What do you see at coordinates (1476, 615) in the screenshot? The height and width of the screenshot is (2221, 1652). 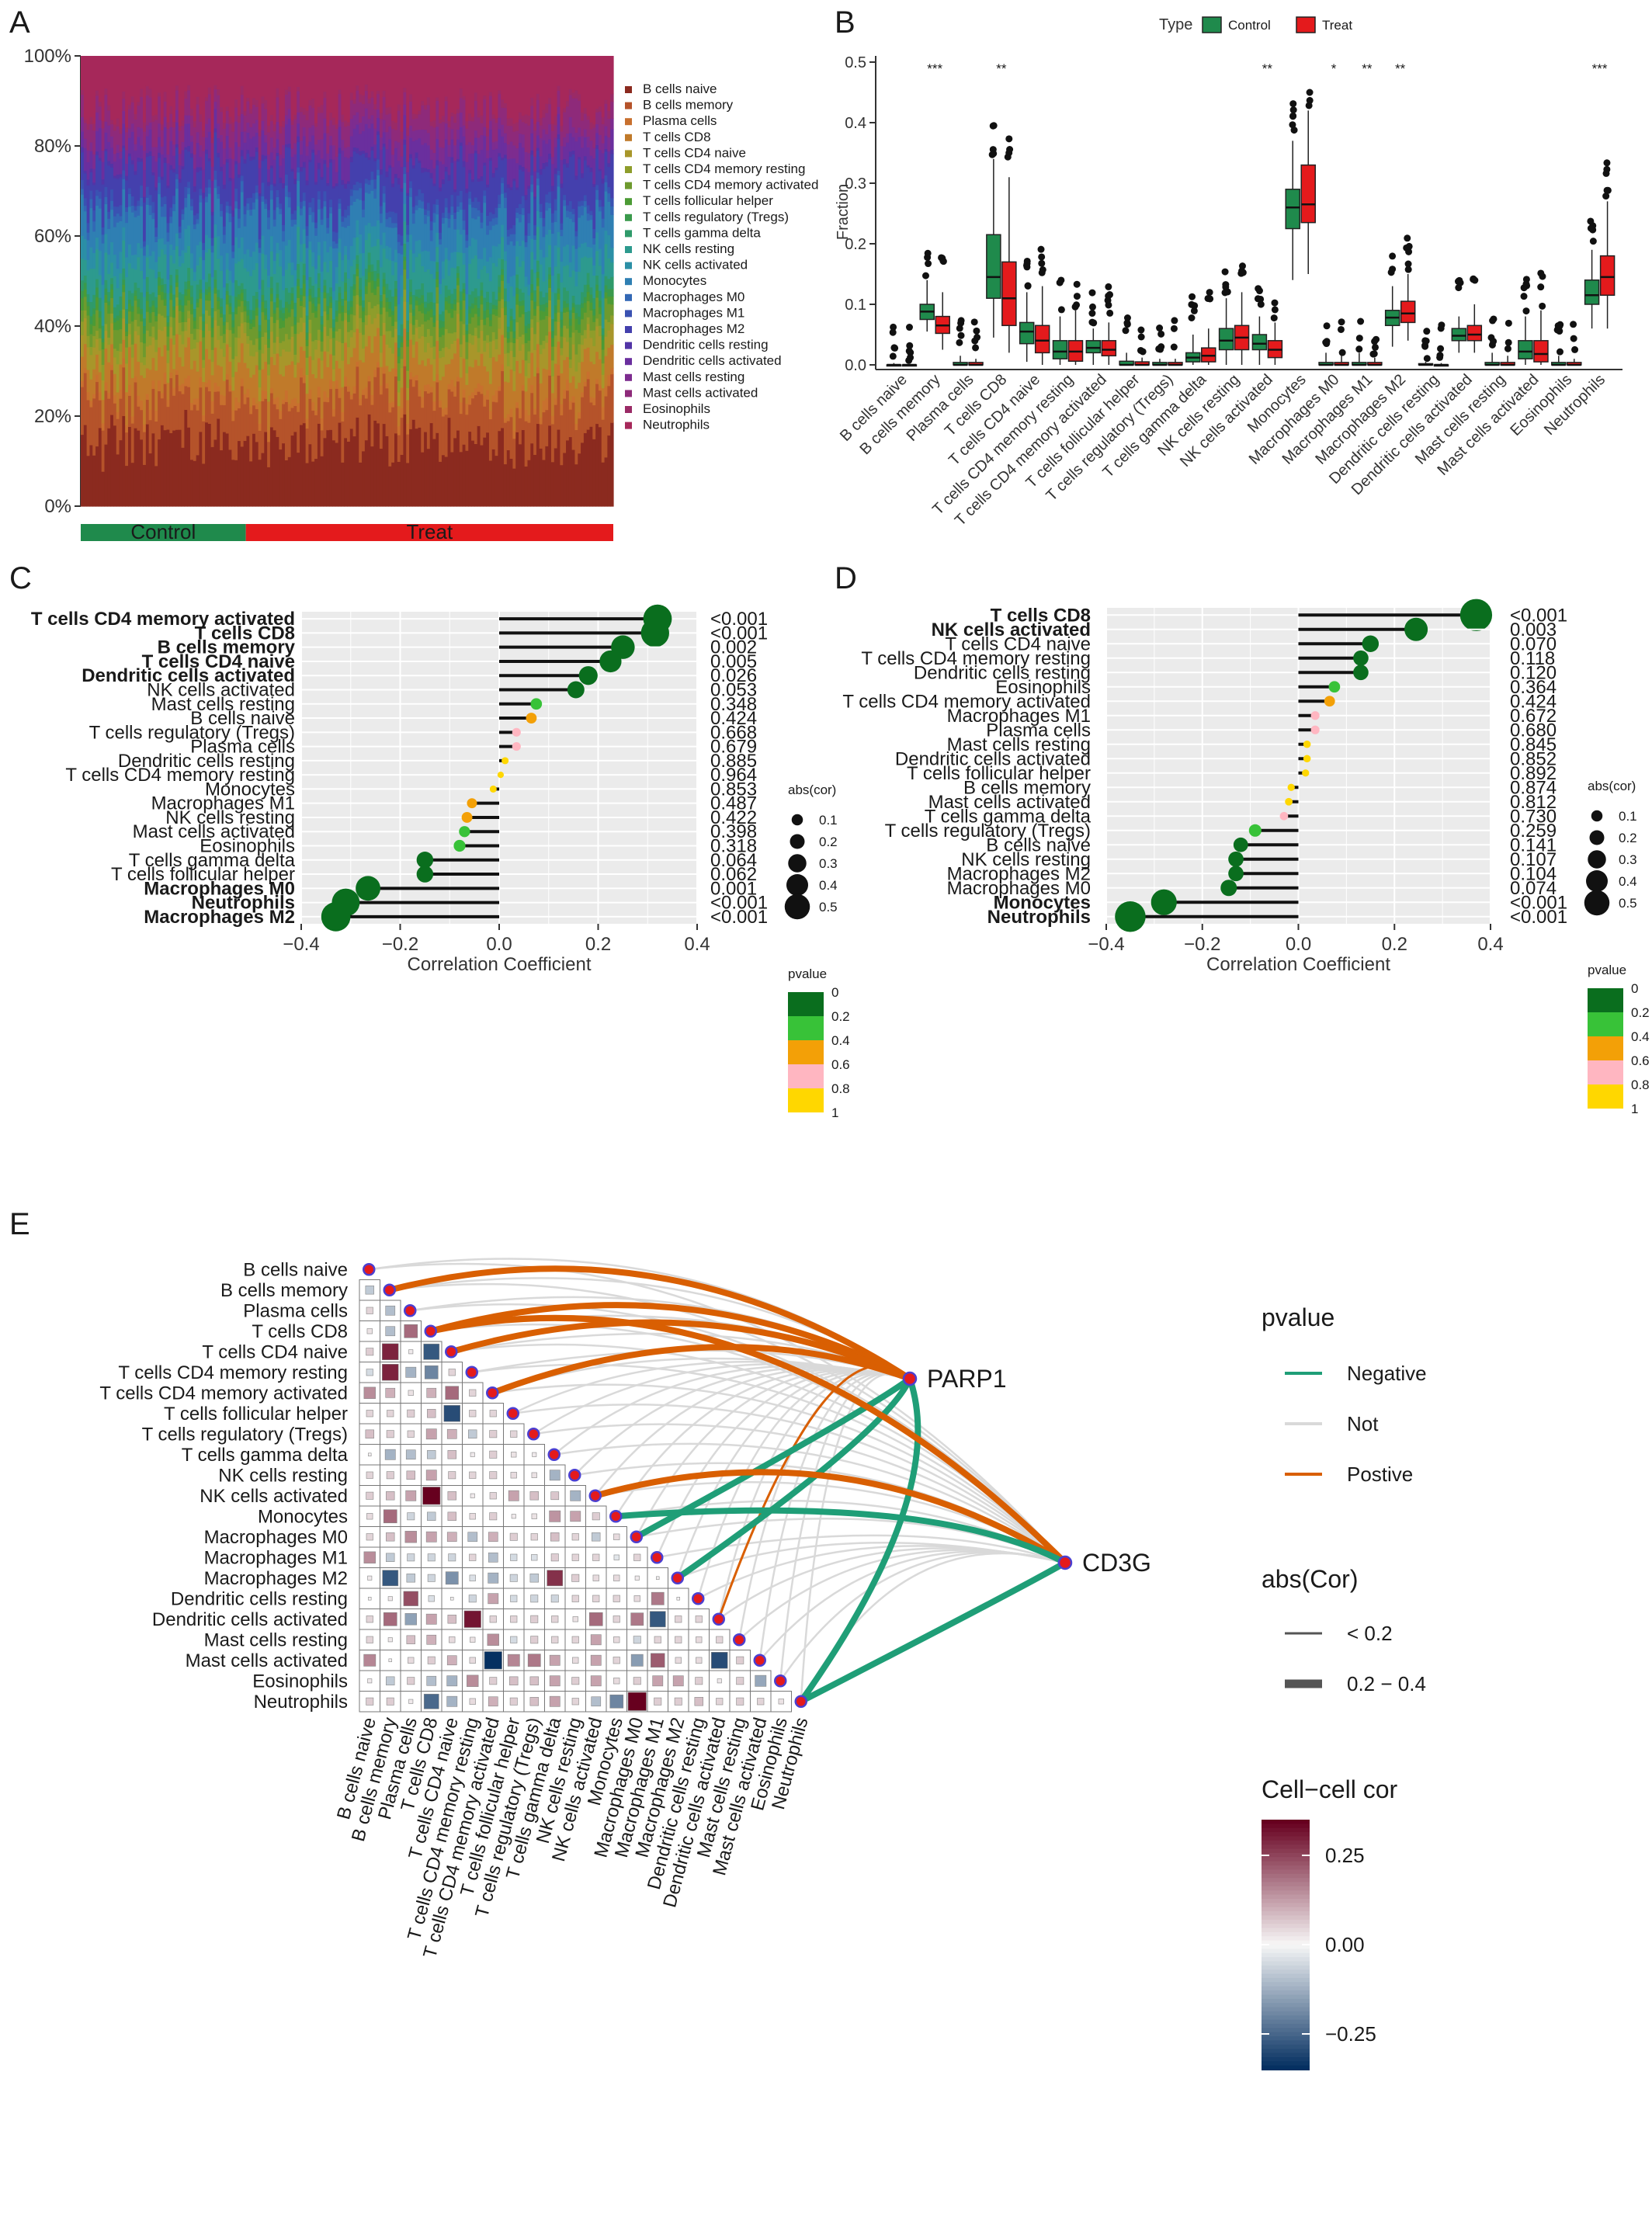 I see `lollipop-dot` at bounding box center [1476, 615].